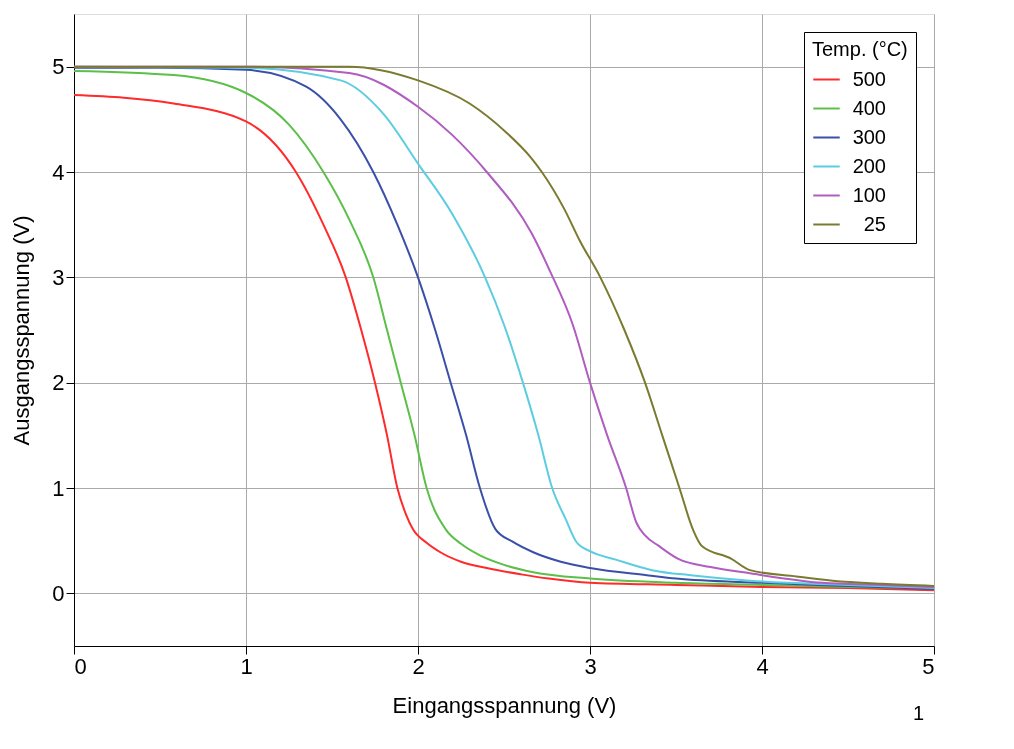  Describe the element at coordinates (928, 666) in the screenshot. I see `x-tick-label: 5` at that location.